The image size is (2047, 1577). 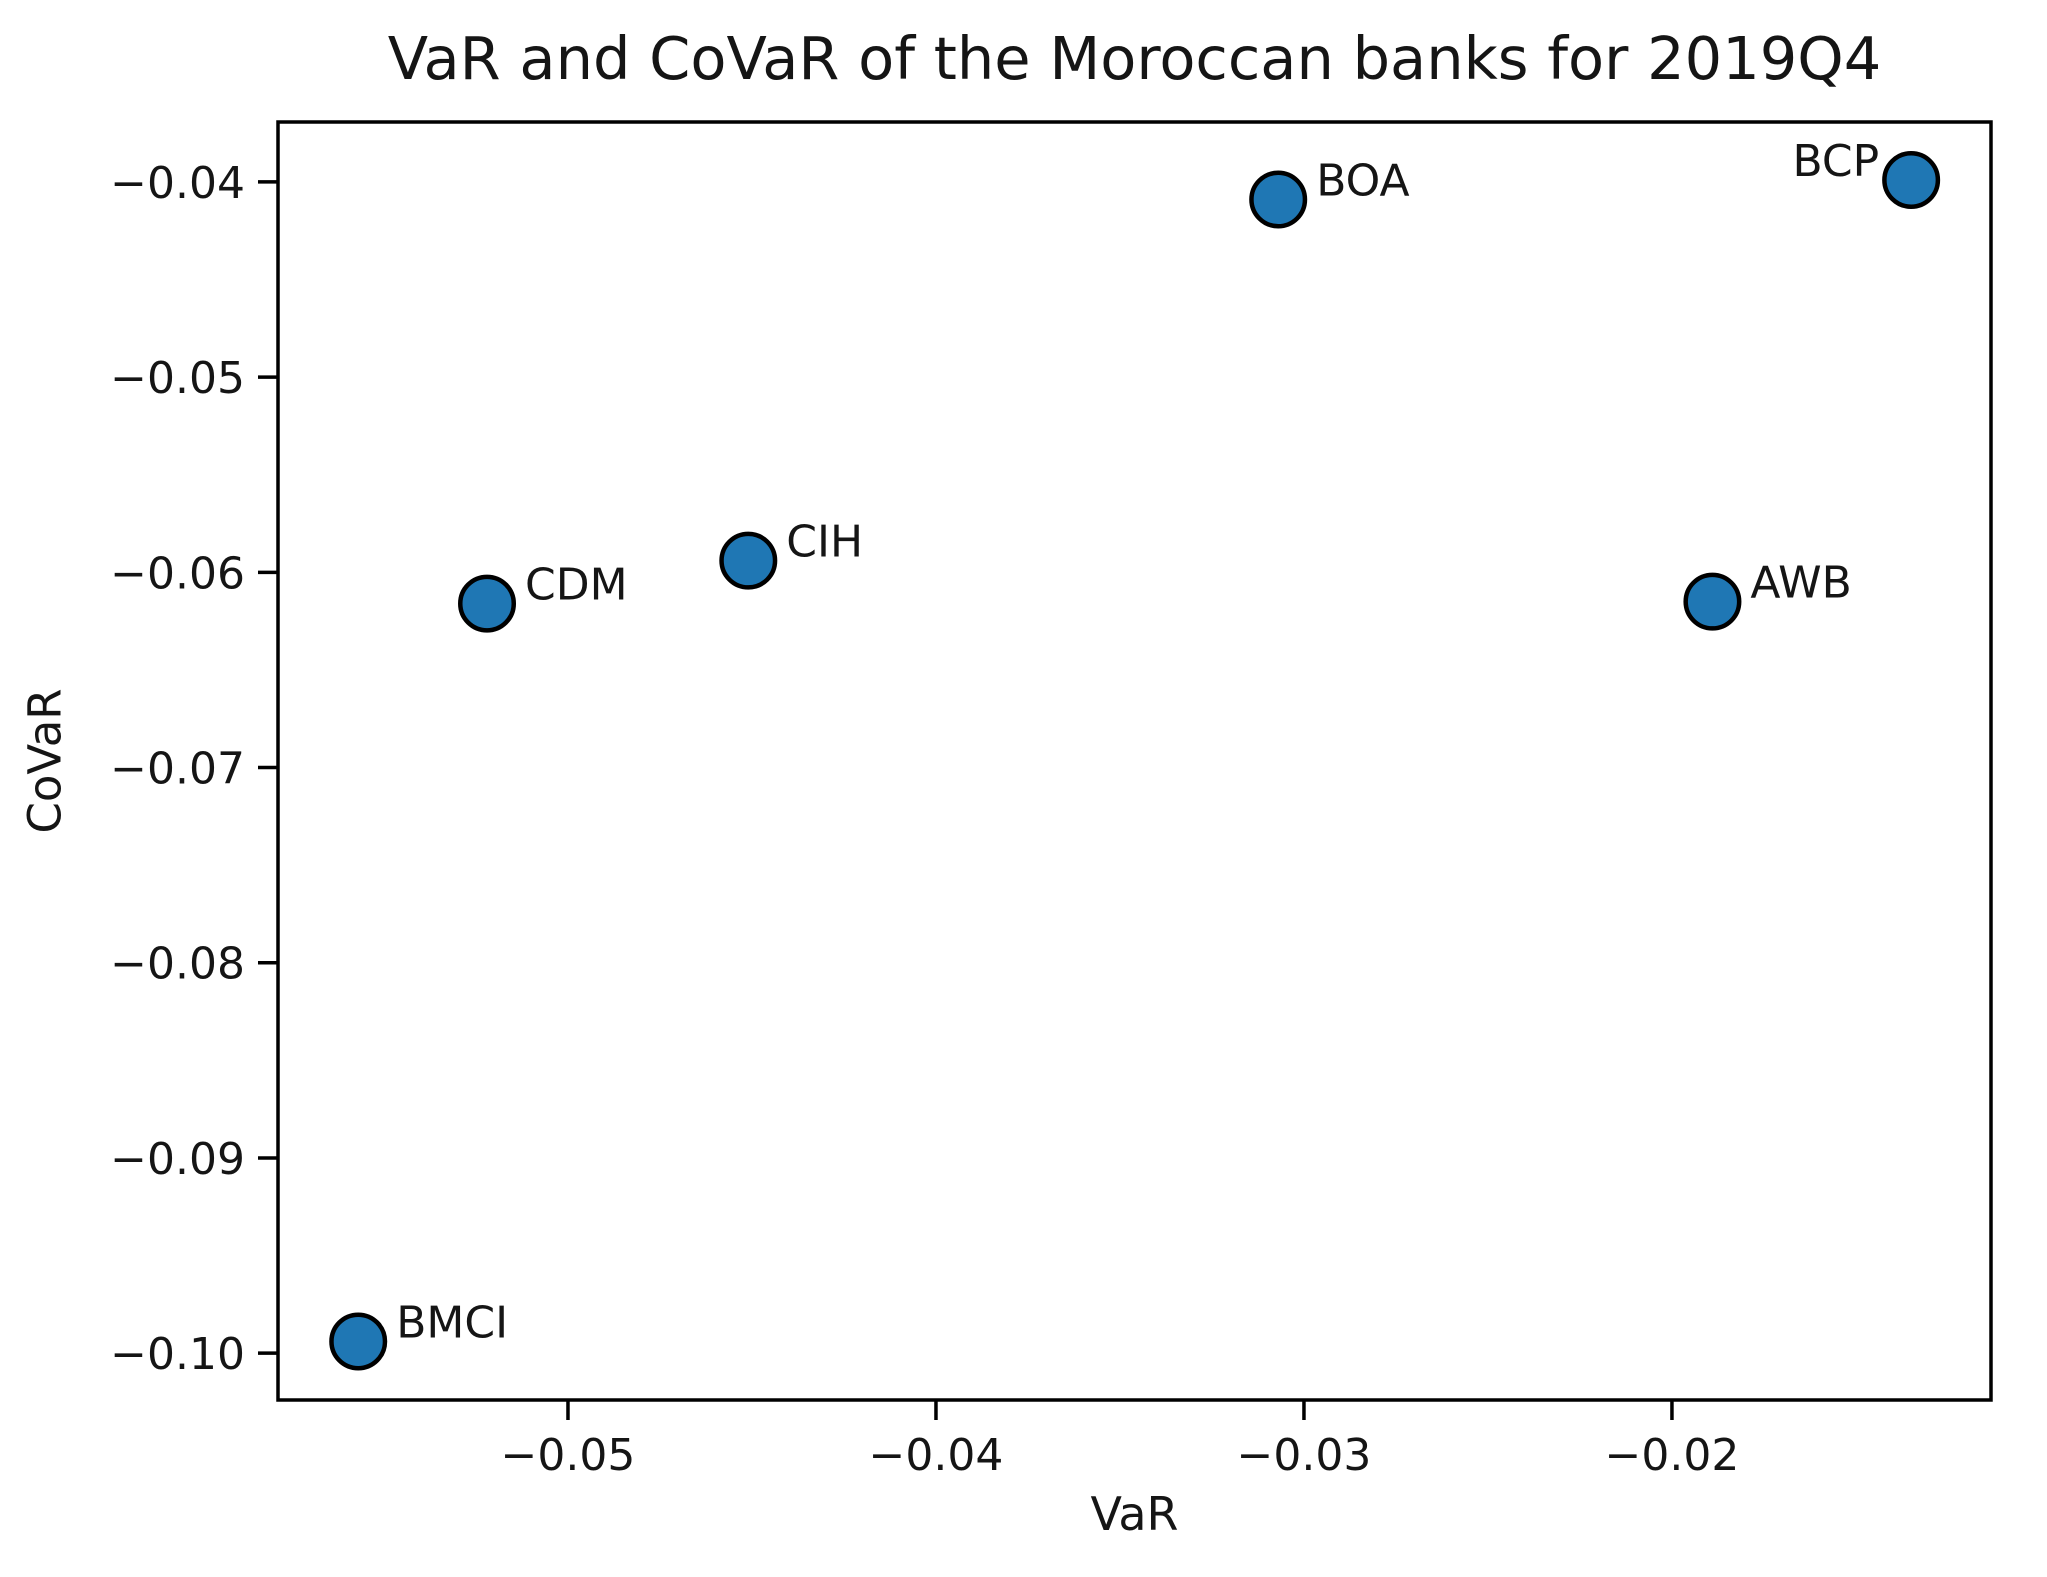 What do you see at coordinates (576, 585) in the screenshot?
I see `point-label-cdm: CDM` at bounding box center [576, 585].